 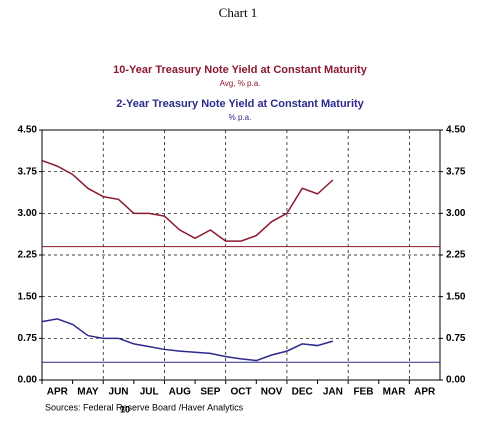 What do you see at coordinates (456, 255) in the screenshot?
I see `y2-tick-label: 2.25` at bounding box center [456, 255].